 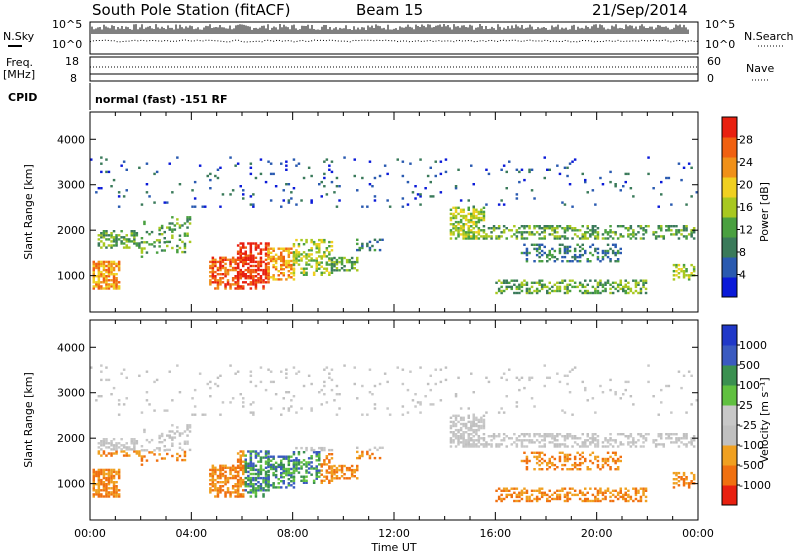 What do you see at coordinates (28, 420) in the screenshot?
I see `velocity-ylabel: Slant Range [km]` at bounding box center [28, 420].